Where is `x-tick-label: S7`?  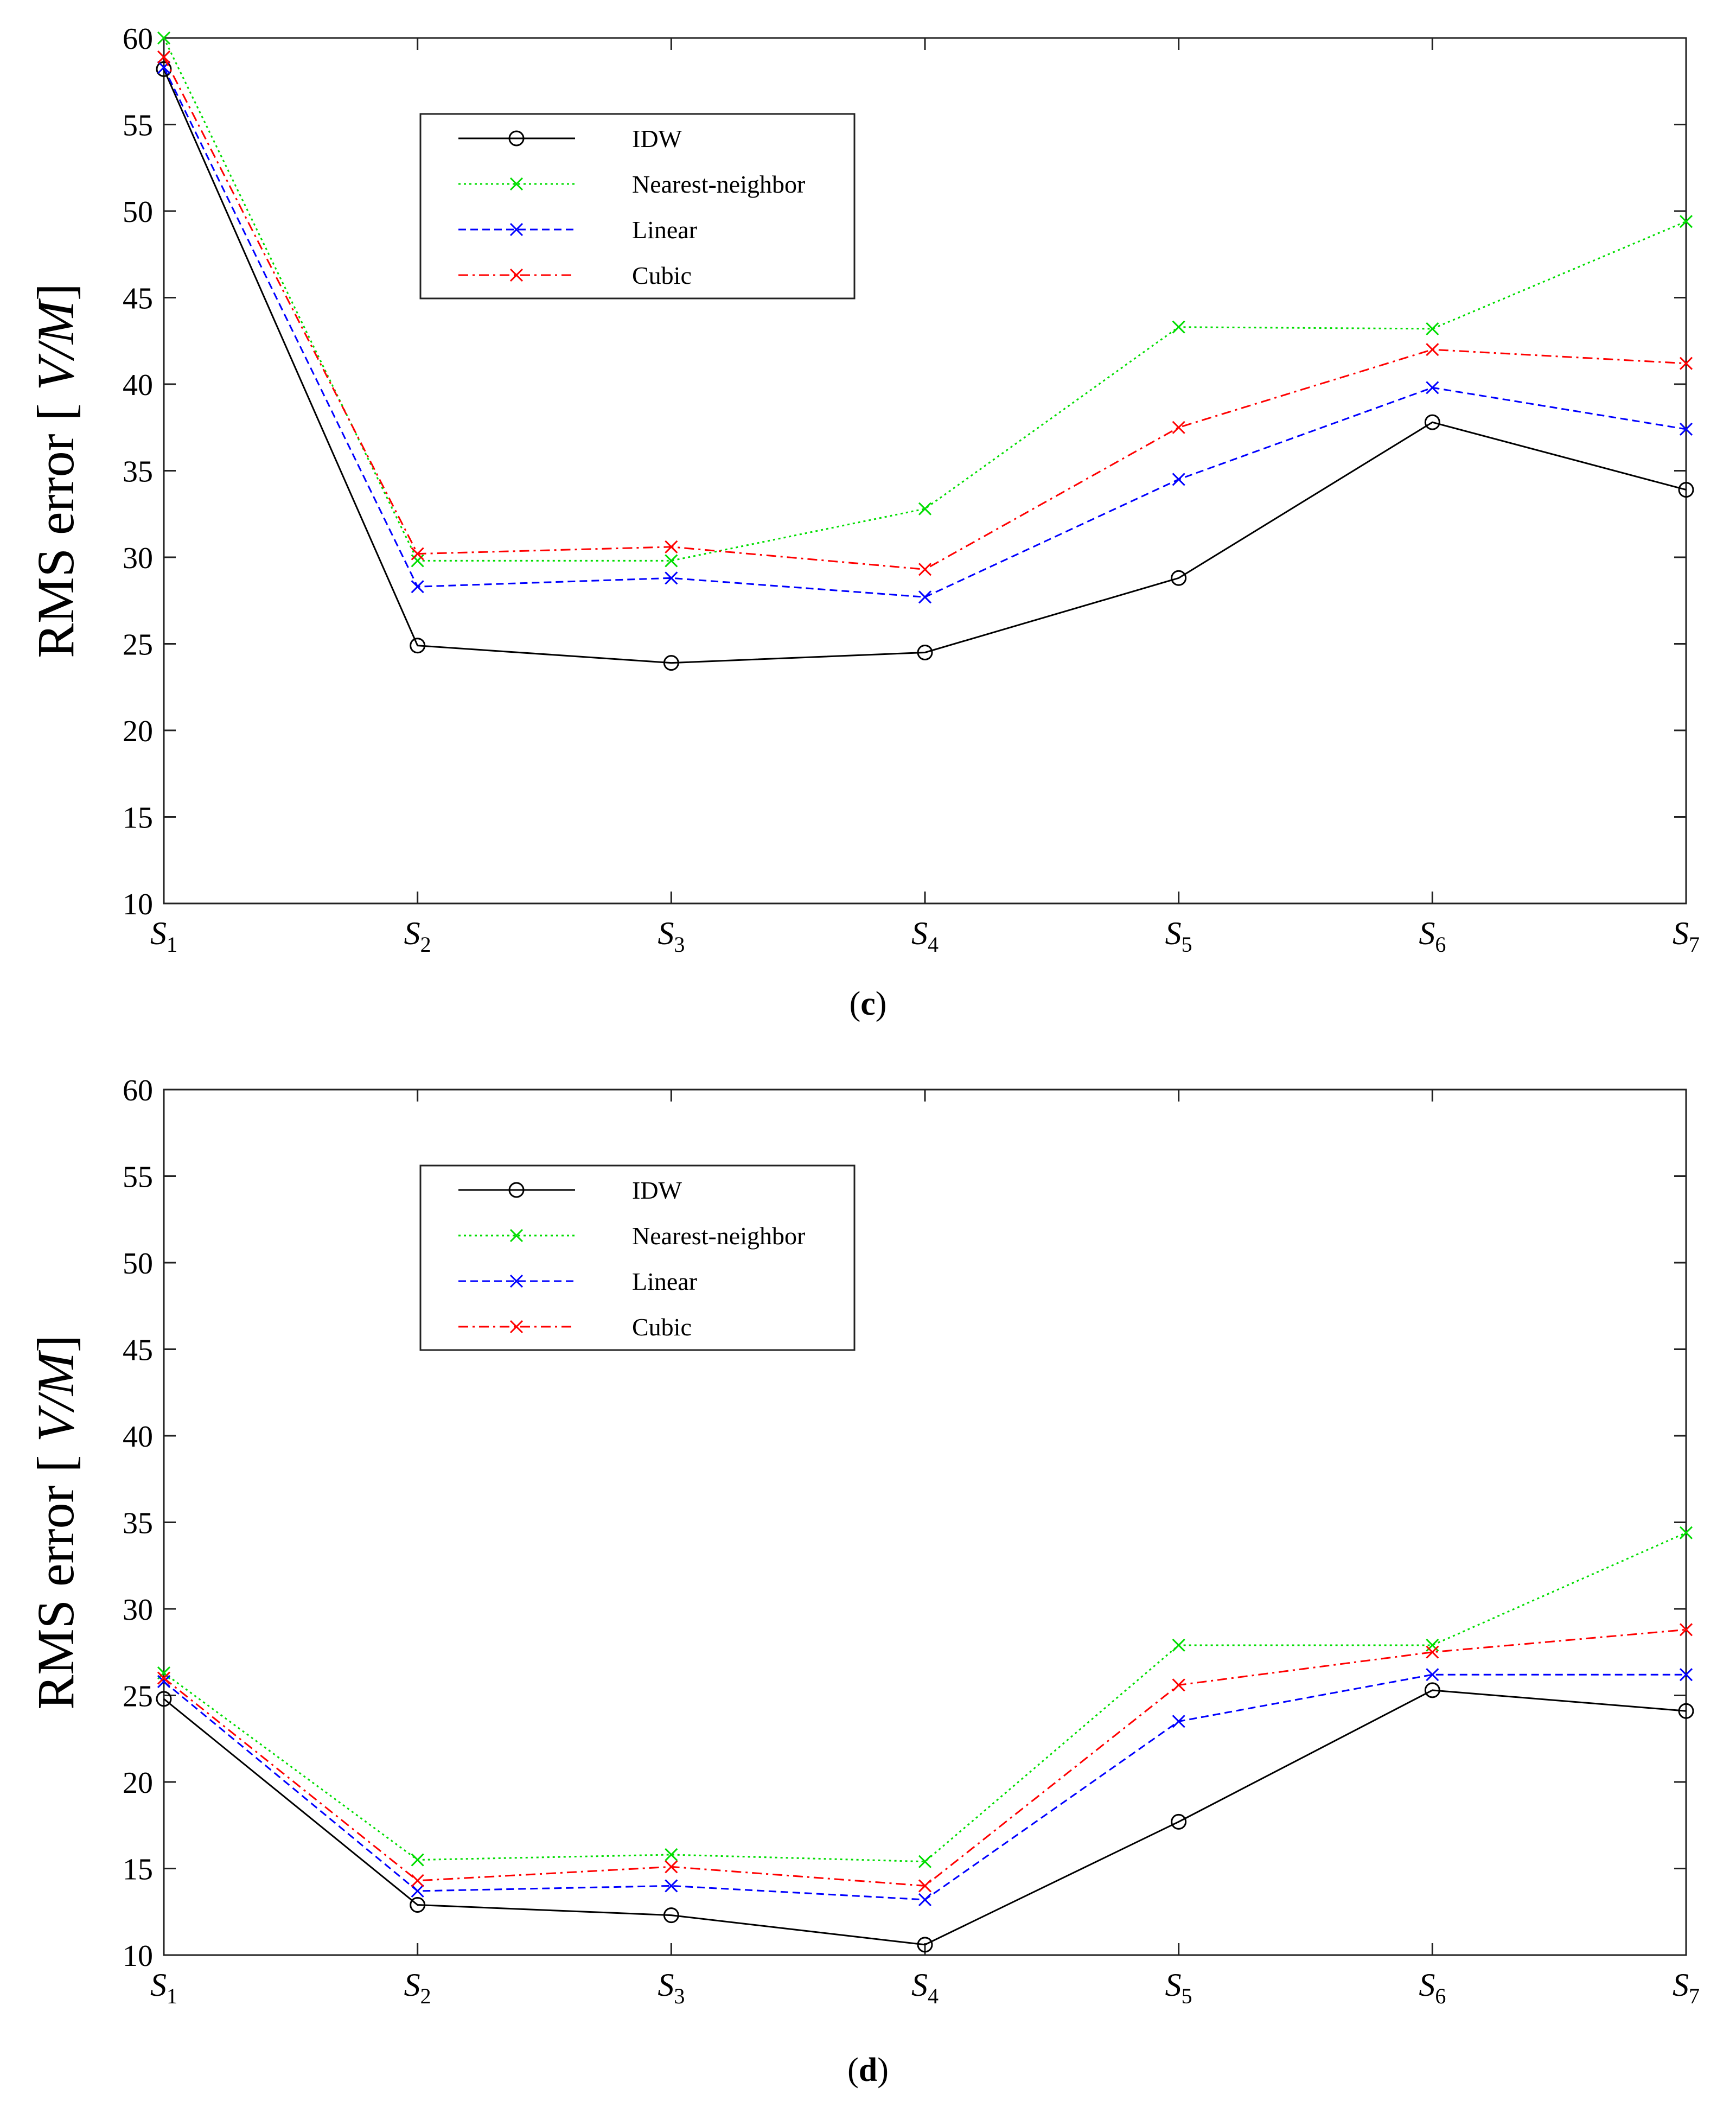
x-tick-label: S7 is located at coordinates (1686, 936).